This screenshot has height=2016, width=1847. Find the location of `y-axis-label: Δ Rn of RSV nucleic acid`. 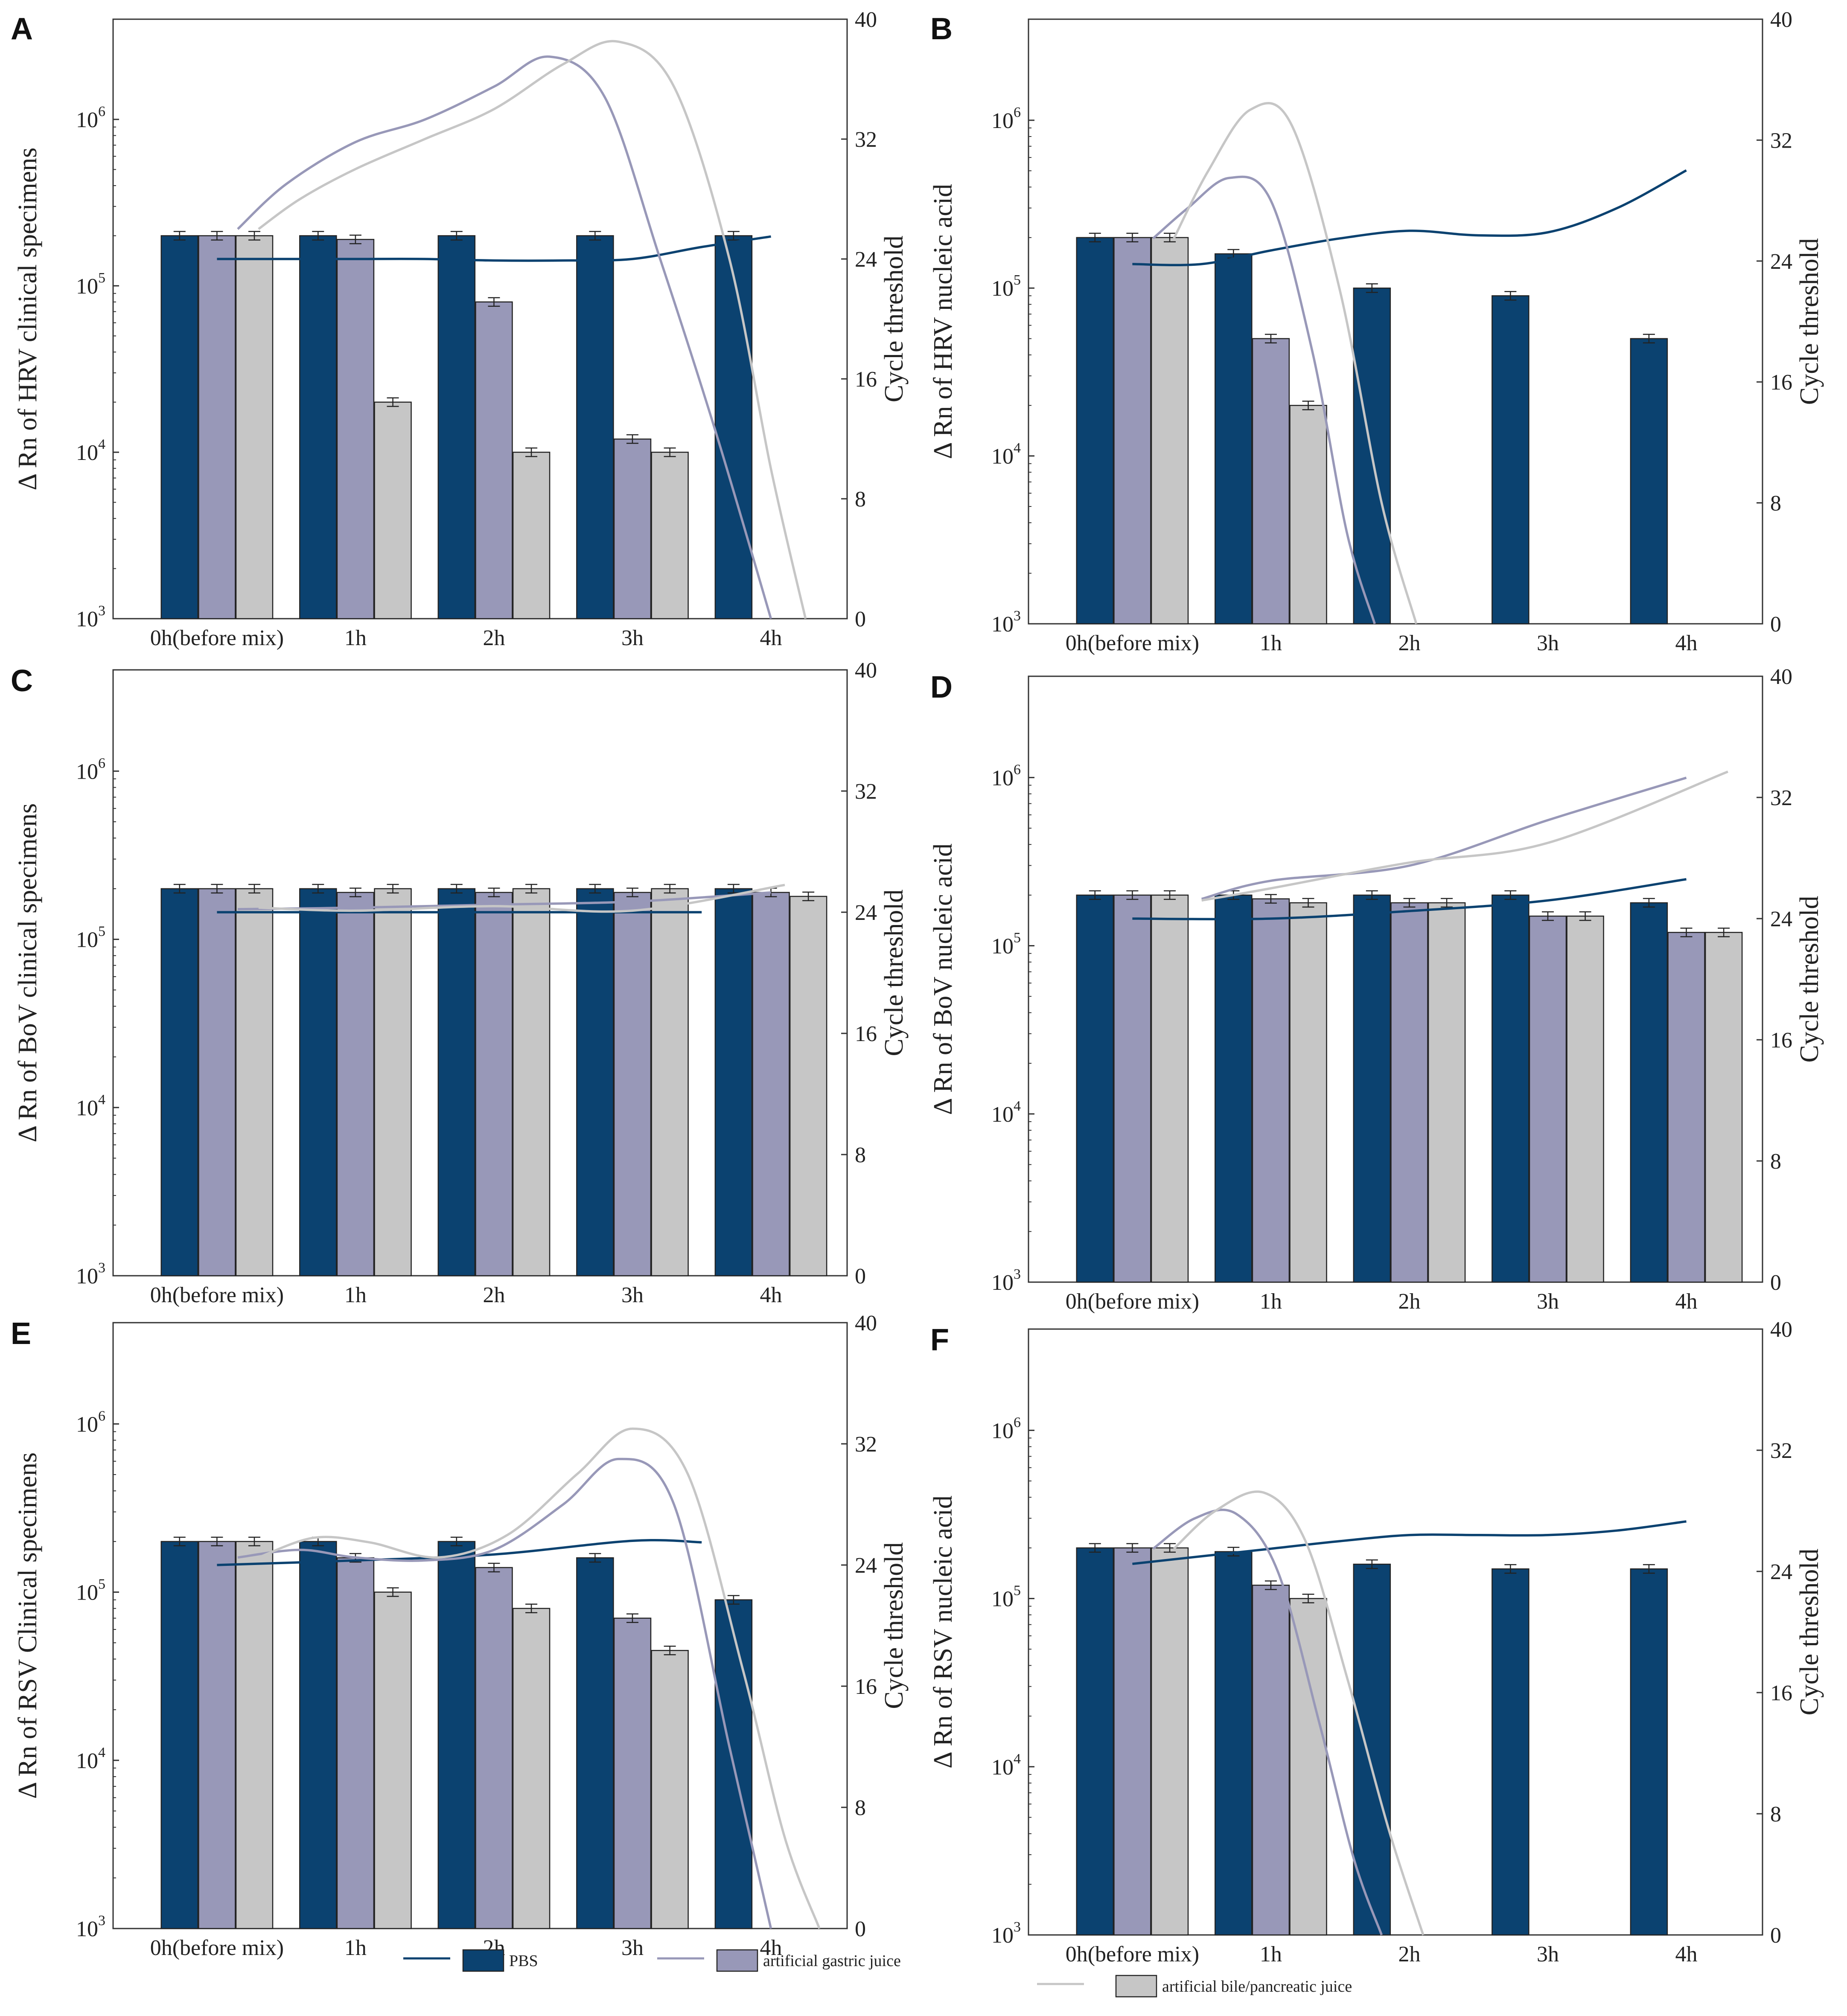

y-axis-label: Δ Rn of RSV nucleic acid is located at coordinates (943, 1632).